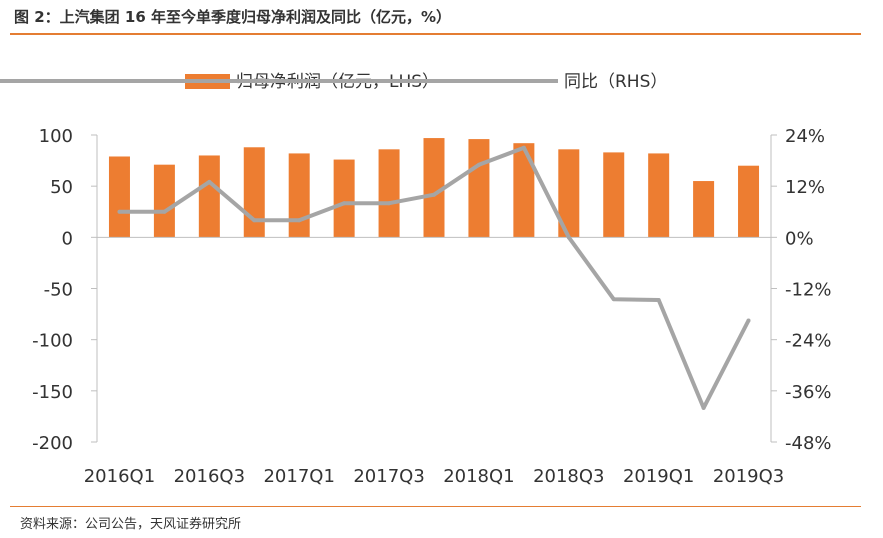 Image resolution: width=883 pixels, height=538 pixels. What do you see at coordinates (478, 476) in the screenshot?
I see `x-tick-label: 2018Q1` at bounding box center [478, 476].